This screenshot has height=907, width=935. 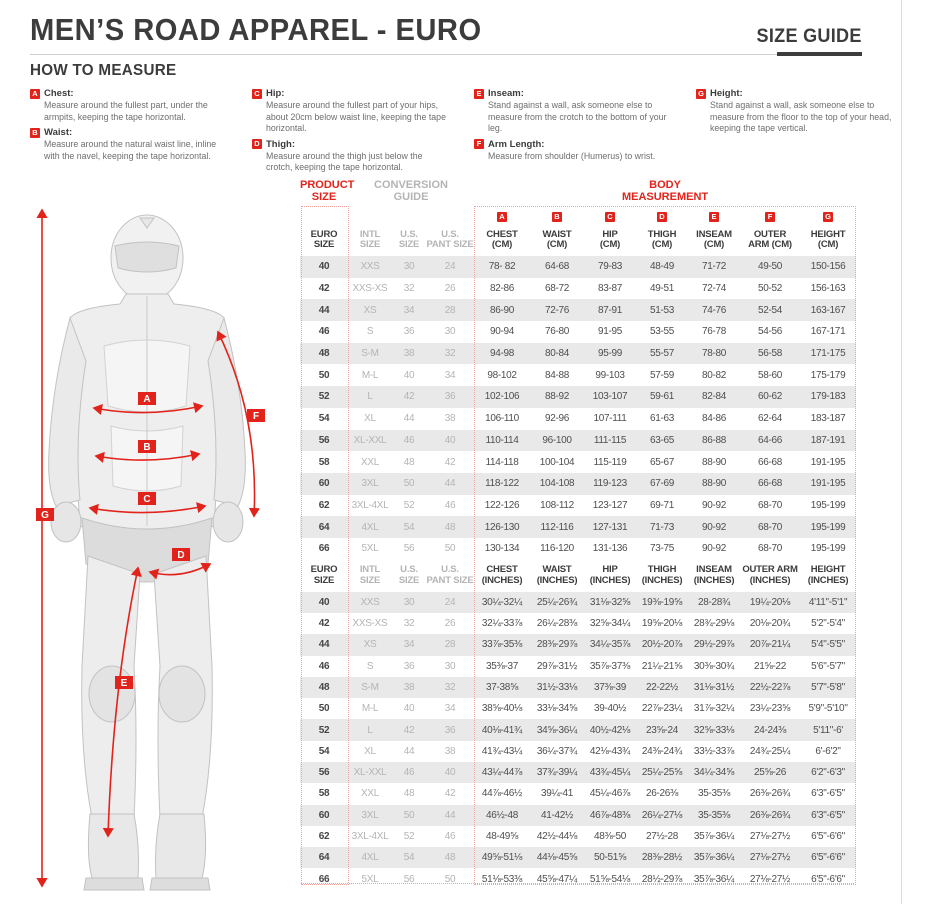 I want to click on size-cell: 122-126, so click(x=502, y=505).